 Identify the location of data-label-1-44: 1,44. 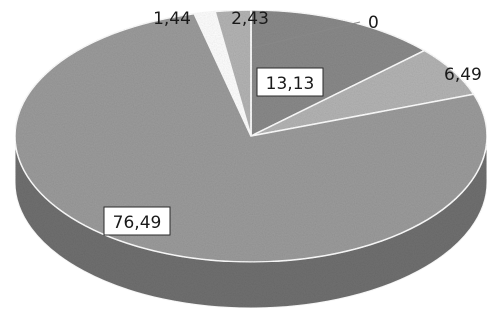
(172, 19).